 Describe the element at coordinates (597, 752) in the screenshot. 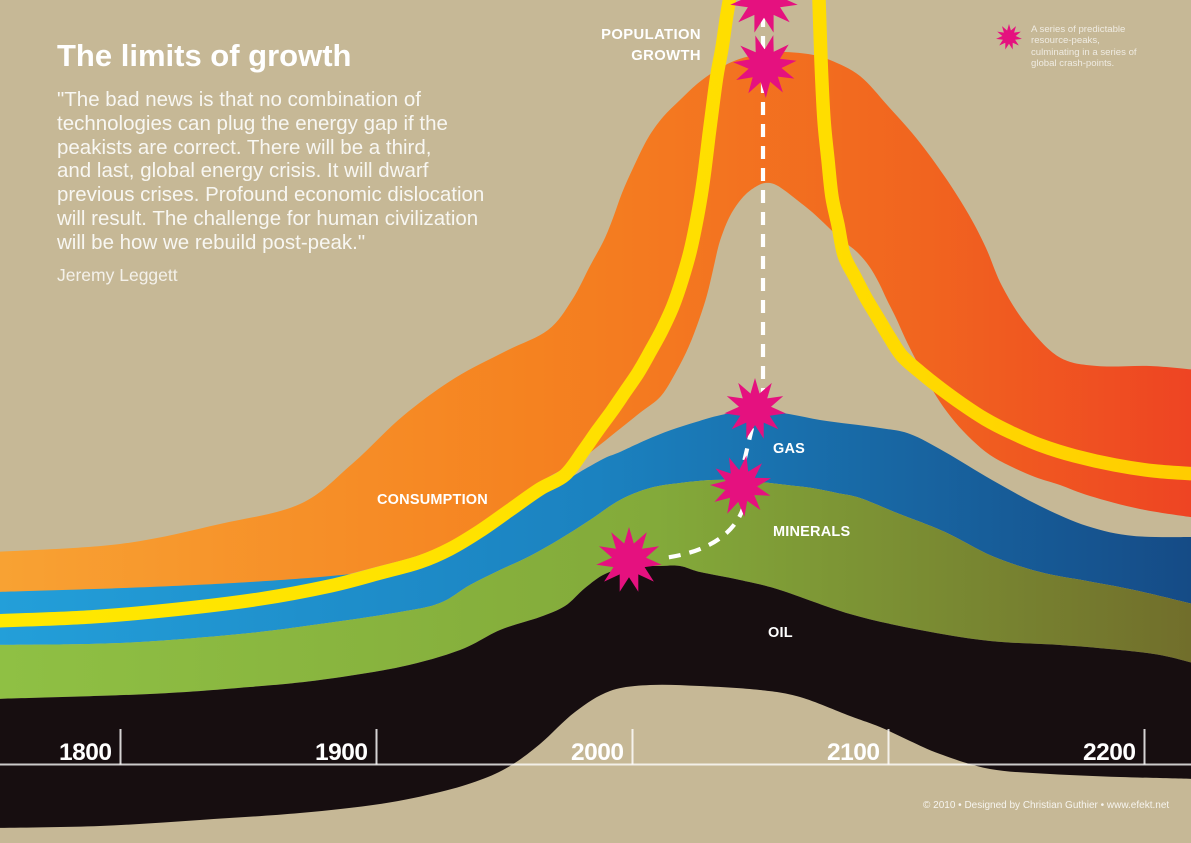

I see `svg-text: 2000` at that location.